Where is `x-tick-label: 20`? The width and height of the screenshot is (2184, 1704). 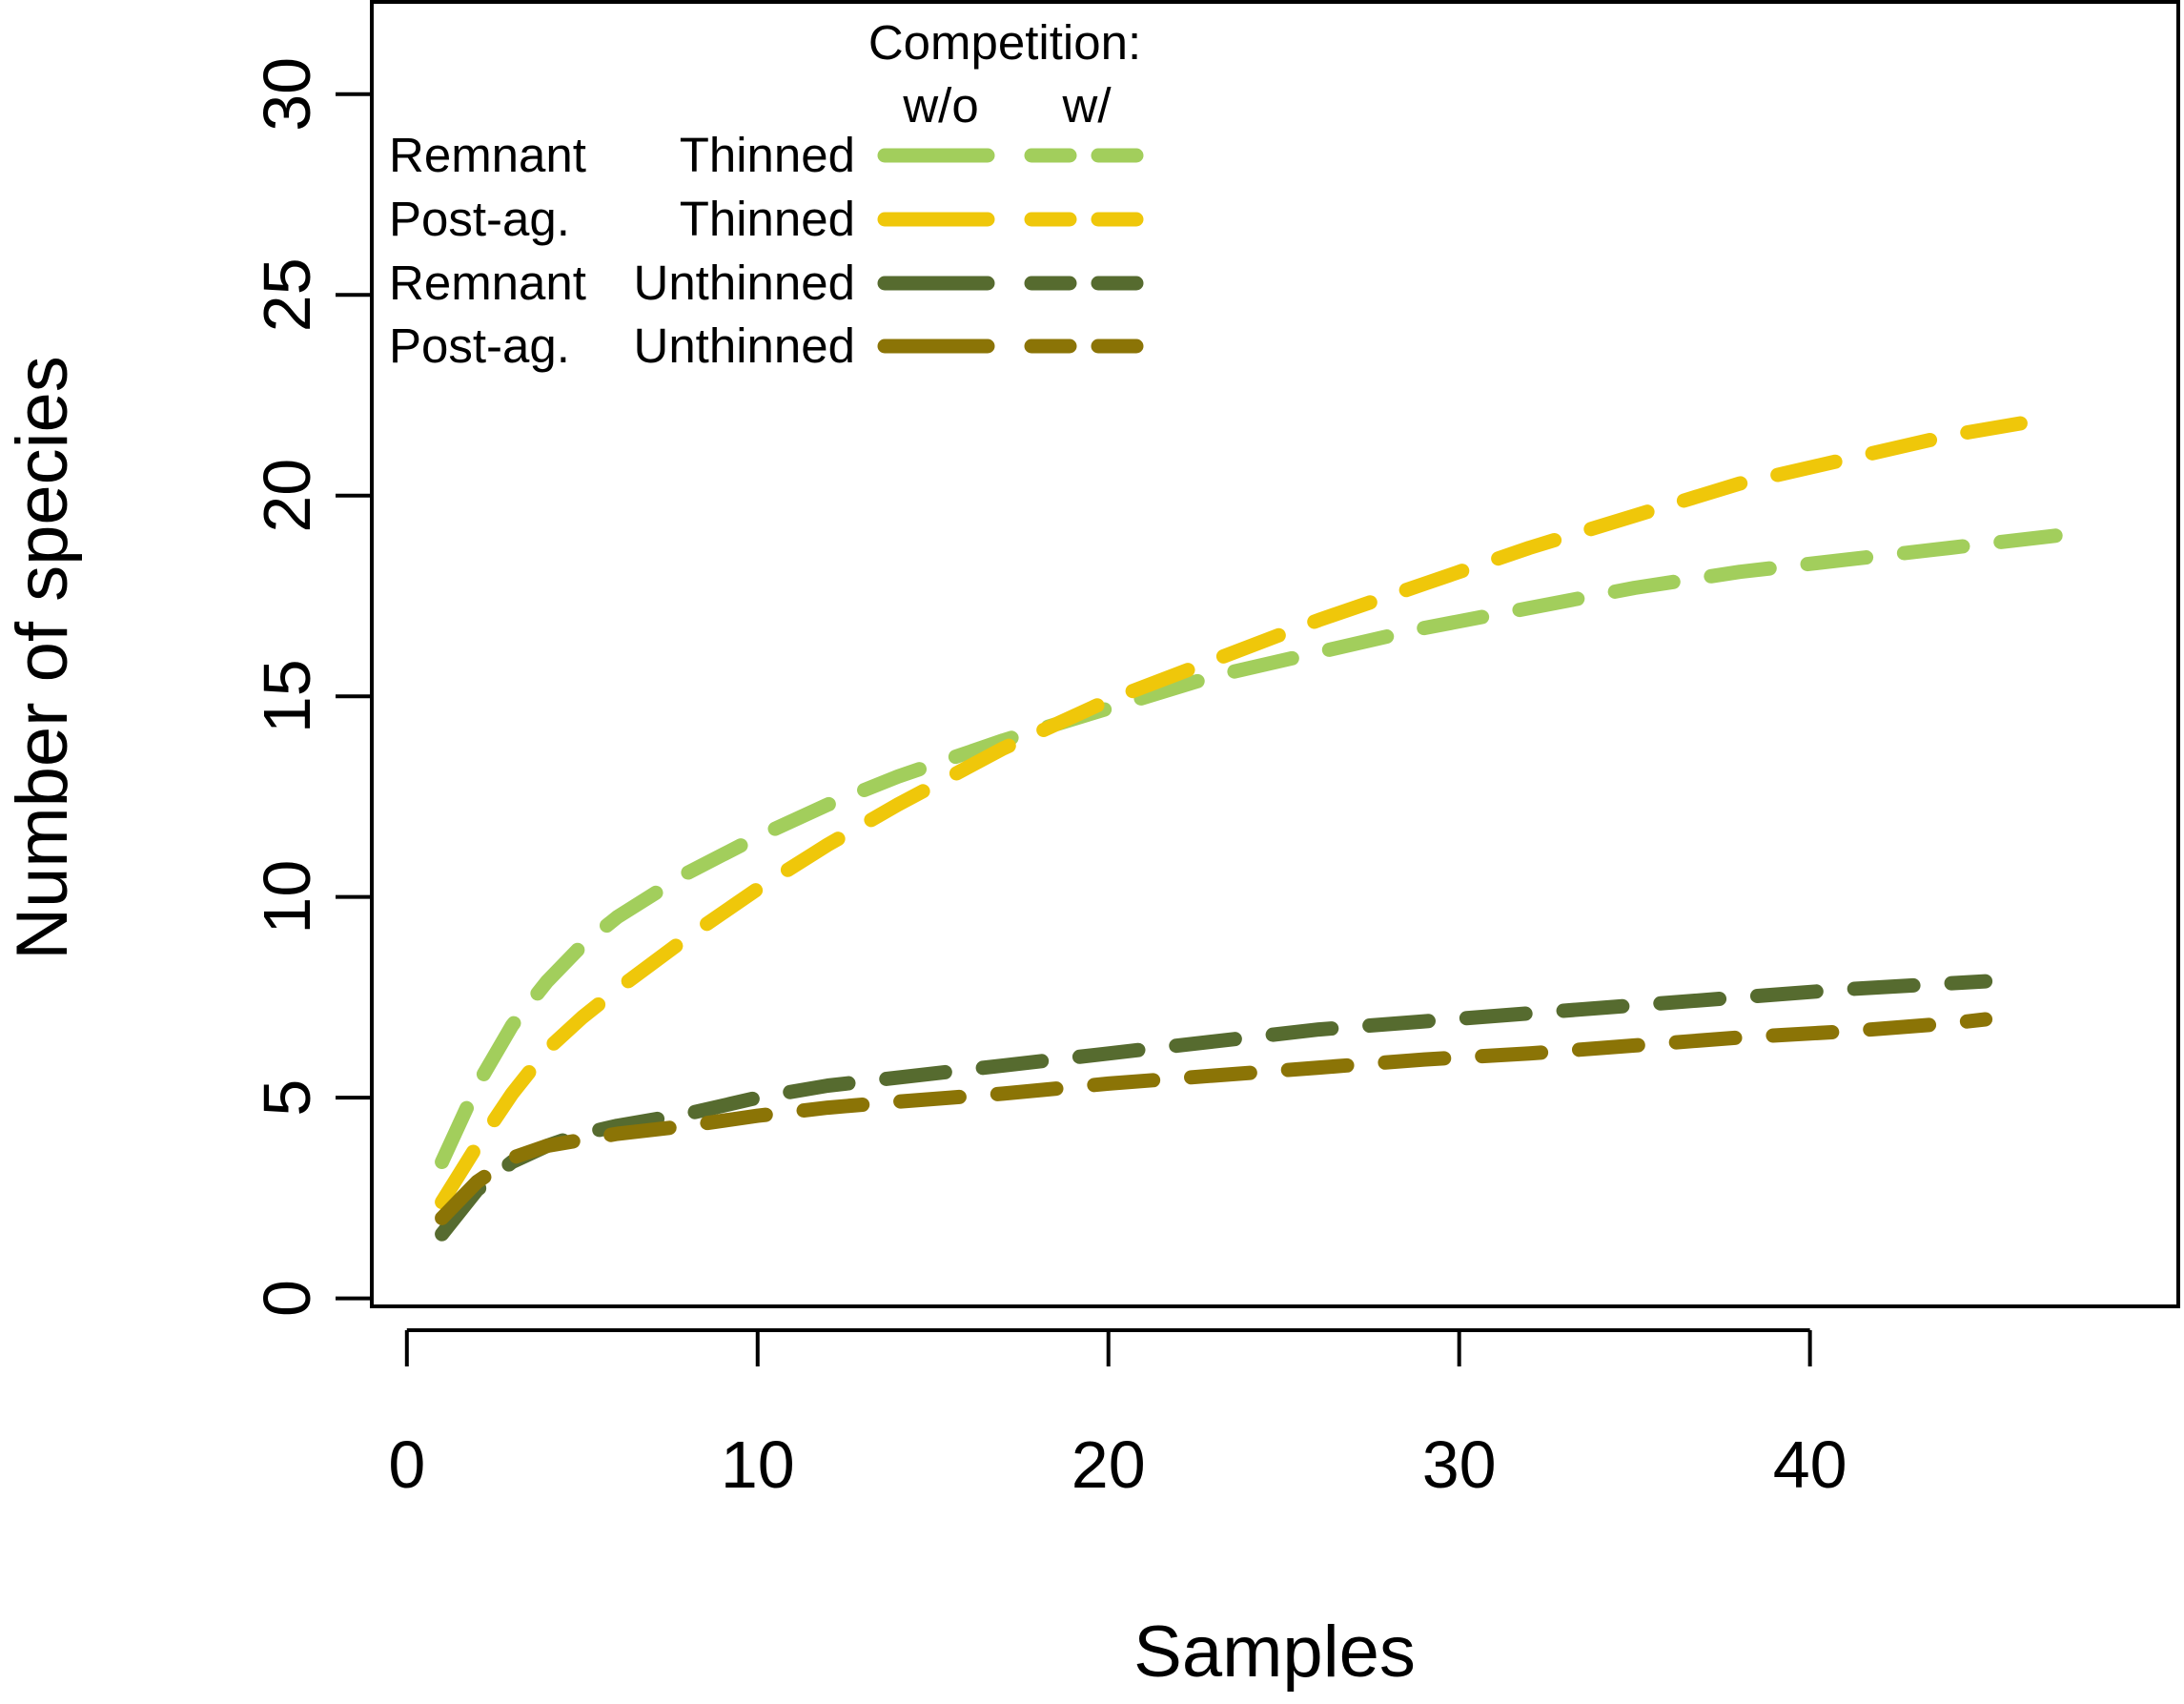
x-tick-label: 20 is located at coordinates (1109, 1465).